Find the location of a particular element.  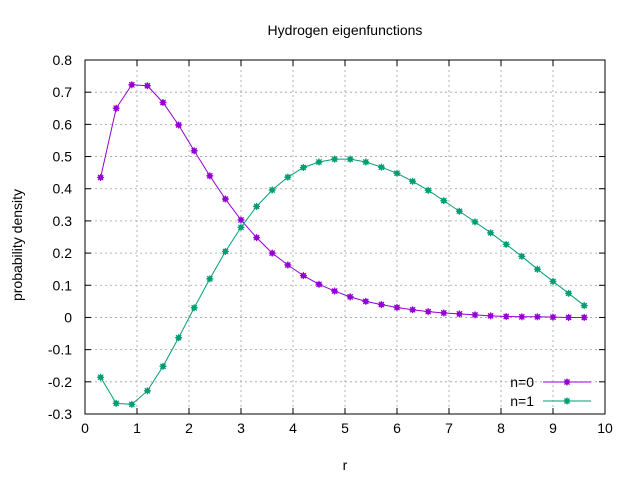

chart-title: Hydrogen eigenfunctions is located at coordinates (345, 30).